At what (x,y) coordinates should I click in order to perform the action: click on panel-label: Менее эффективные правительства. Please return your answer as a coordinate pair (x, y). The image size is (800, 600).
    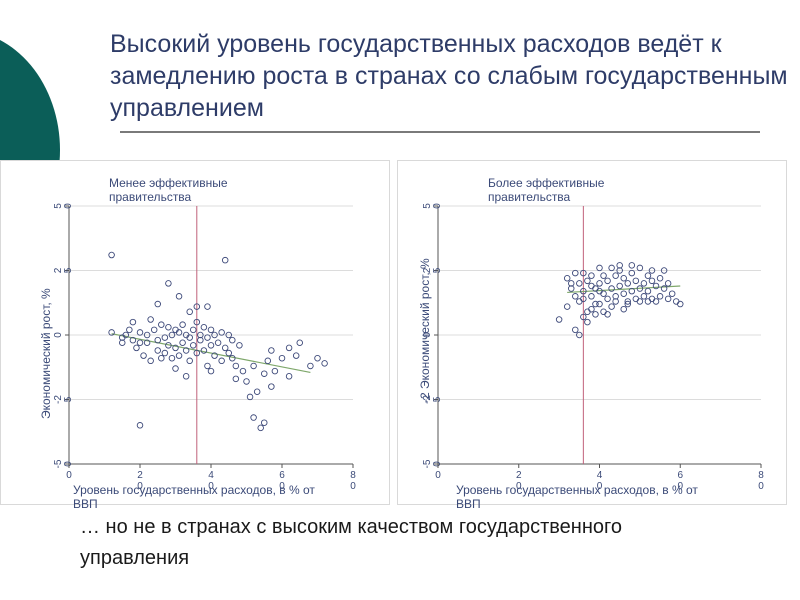
    Looking at the image, I should click on (168, 190).